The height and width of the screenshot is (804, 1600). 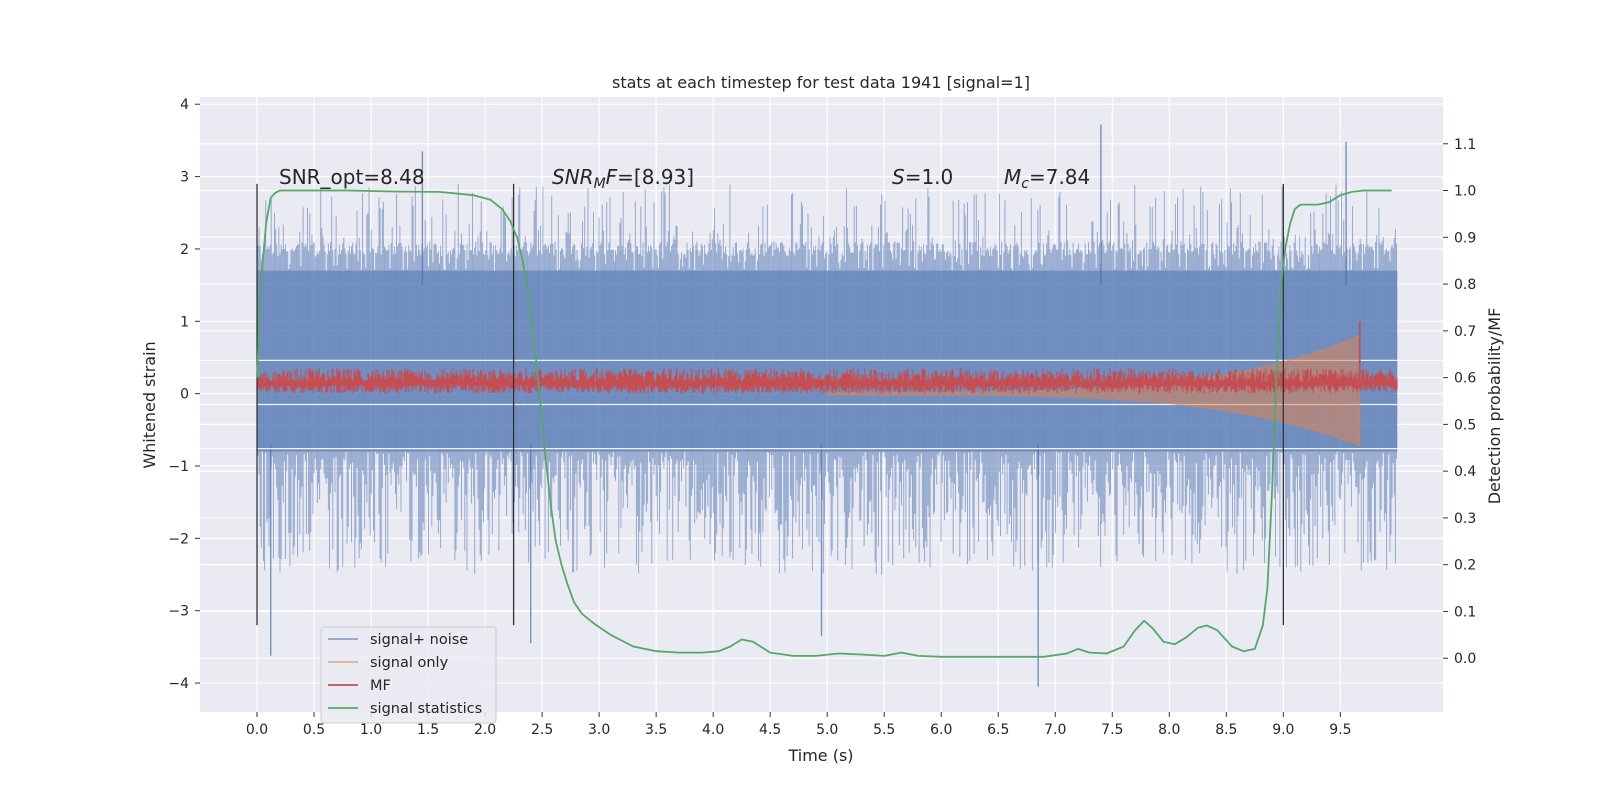 I want to click on x-tick-label: 2.0, so click(x=485, y=730).